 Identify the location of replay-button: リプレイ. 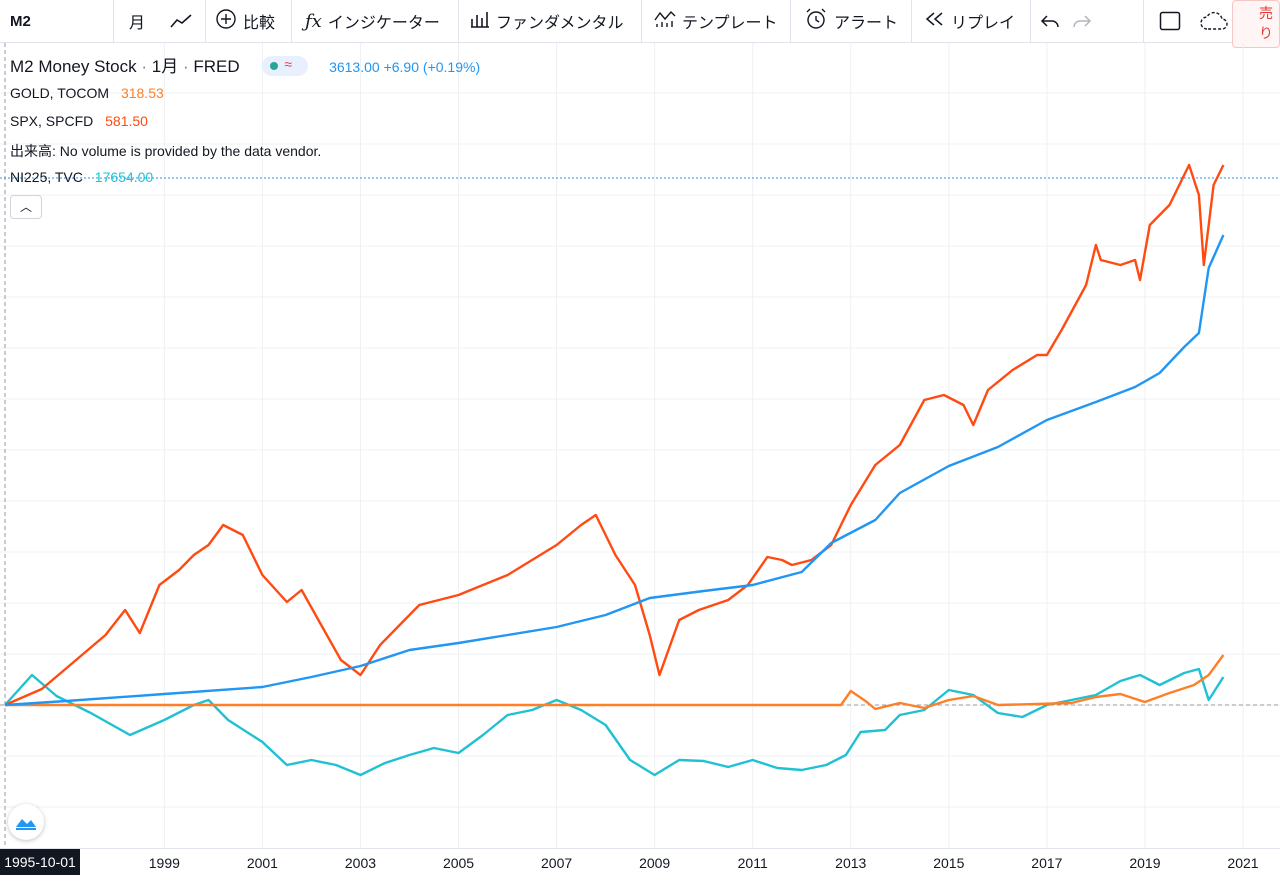
(970, 21).